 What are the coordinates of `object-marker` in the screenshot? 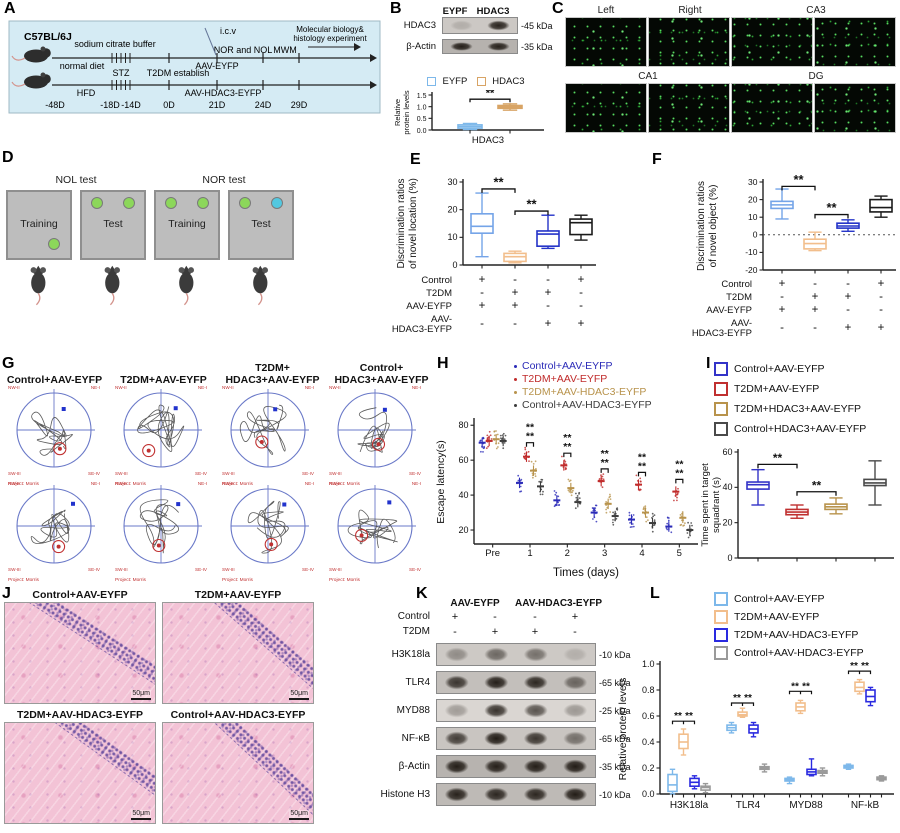 It's located at (245, 203).